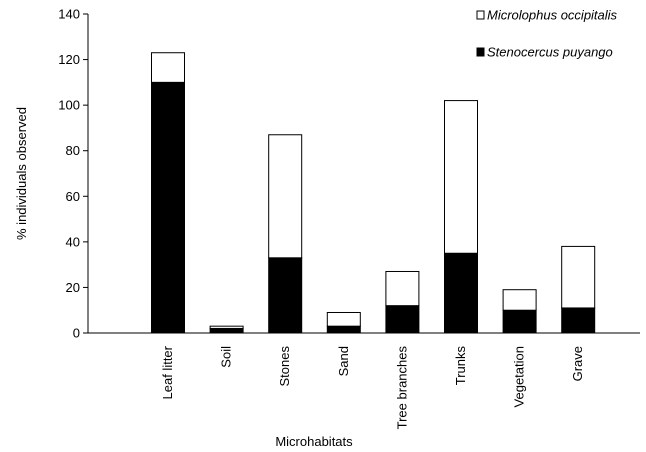 The height and width of the screenshot is (452, 646). What do you see at coordinates (460, 366) in the screenshot?
I see `x-tick-label: Trunks` at bounding box center [460, 366].